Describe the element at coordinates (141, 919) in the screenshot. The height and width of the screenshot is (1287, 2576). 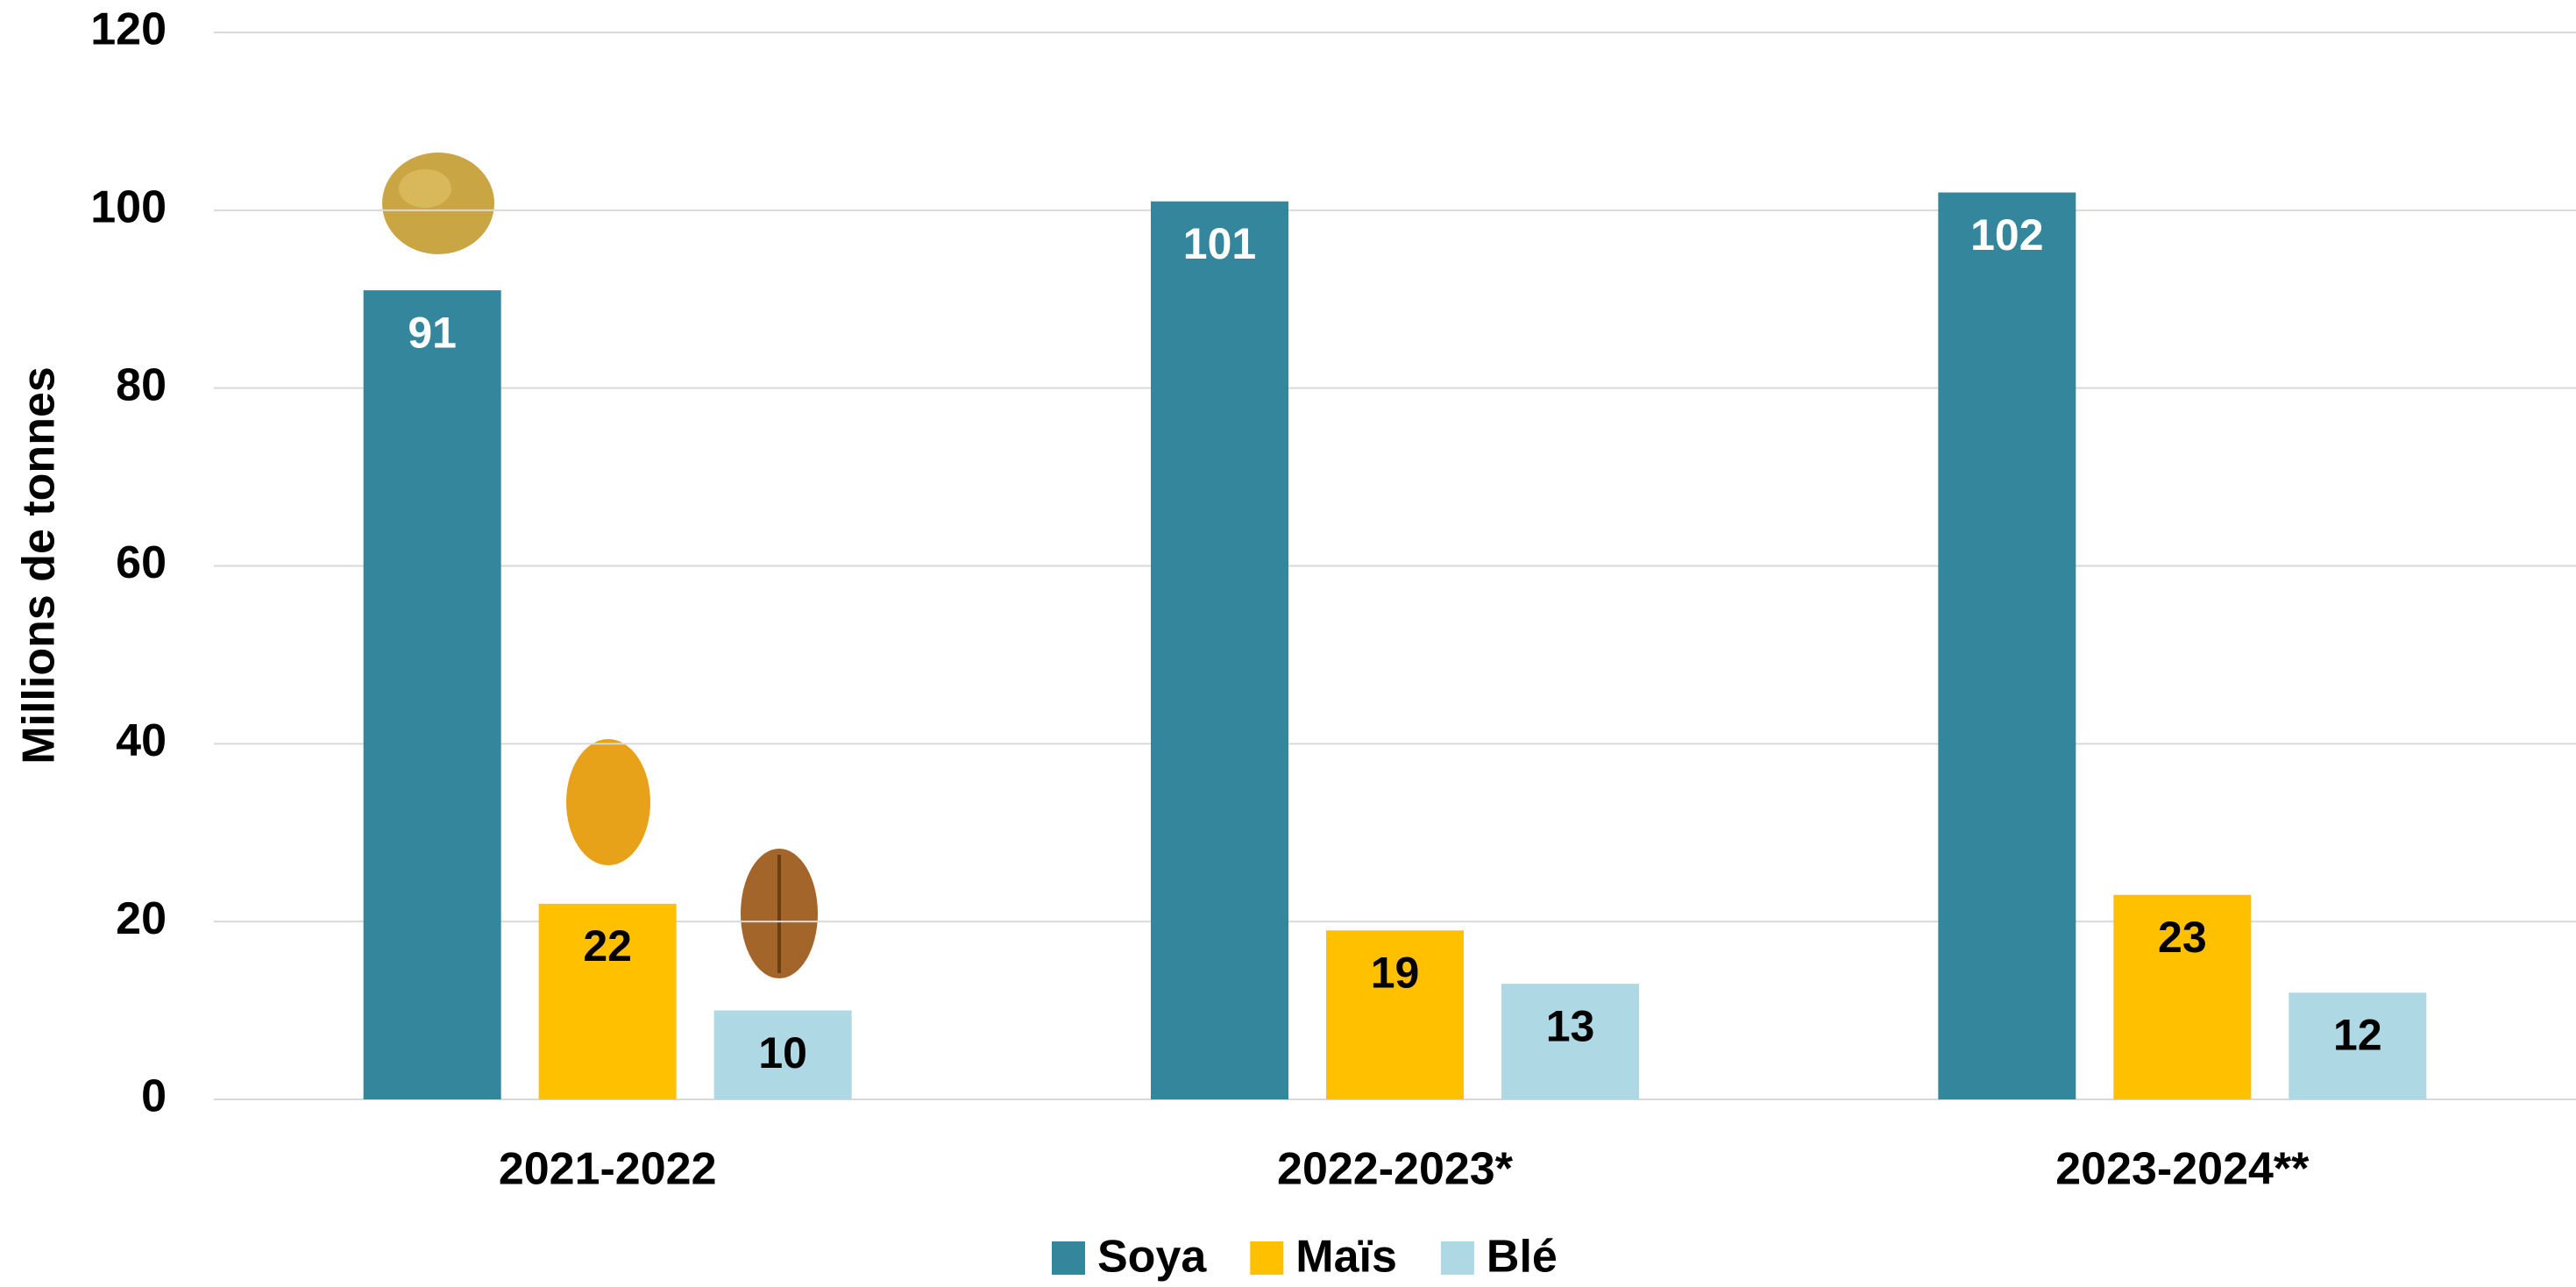
I see `y-tick-label: 20` at that location.